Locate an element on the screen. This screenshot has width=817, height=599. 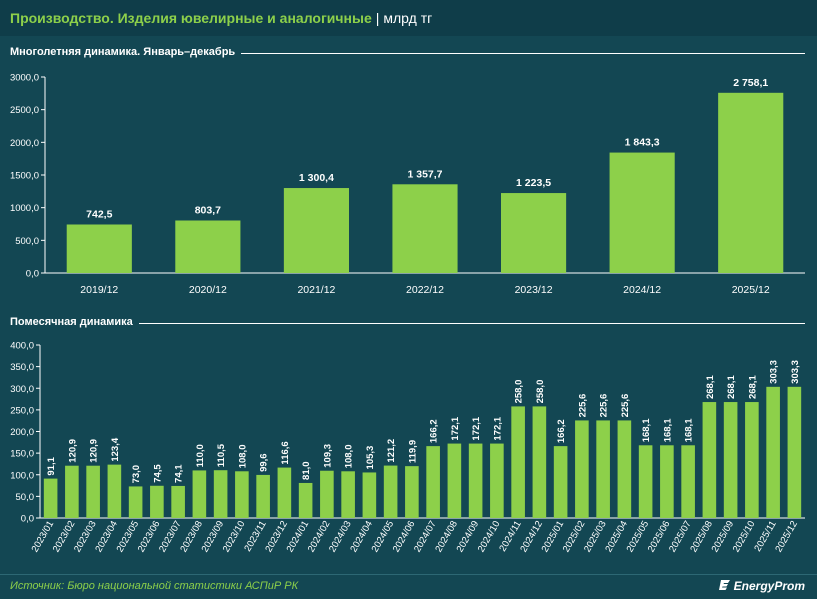
y-tick-label: 200,0 is located at coordinates (22, 432).